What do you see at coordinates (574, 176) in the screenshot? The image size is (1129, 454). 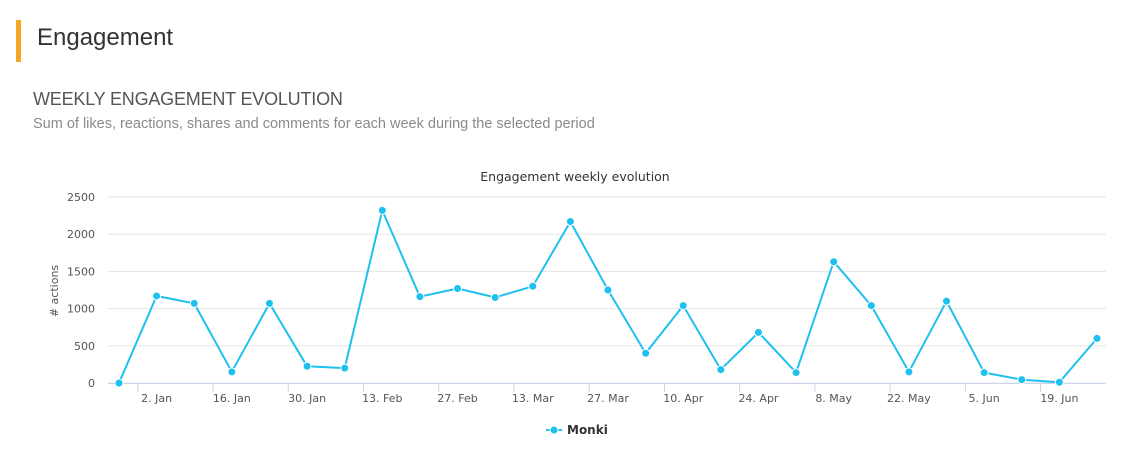 I see `chart-title: Engagement weekly evolution` at bounding box center [574, 176].